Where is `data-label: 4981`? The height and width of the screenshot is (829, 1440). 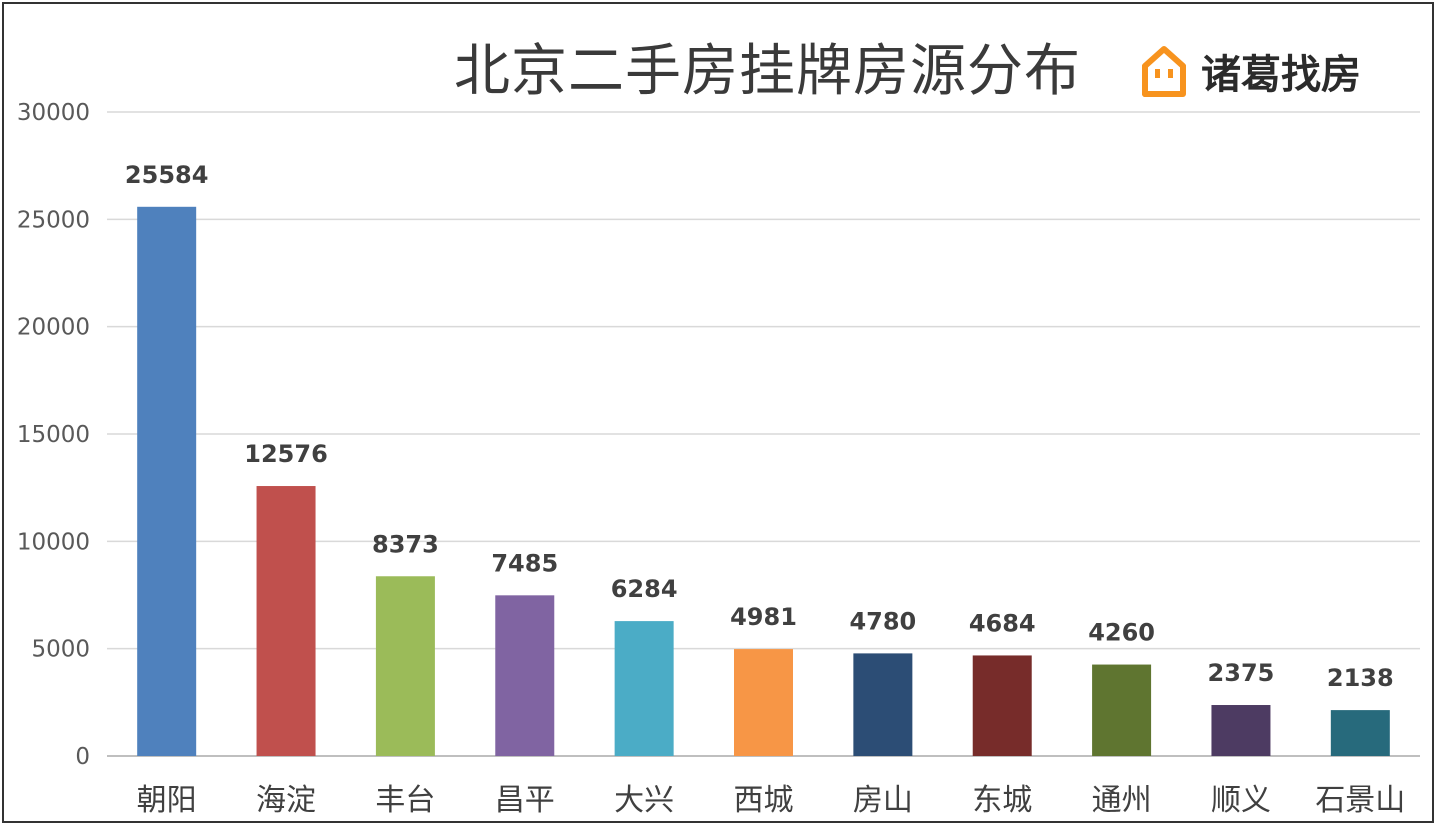
data-label: 4981 is located at coordinates (763, 617).